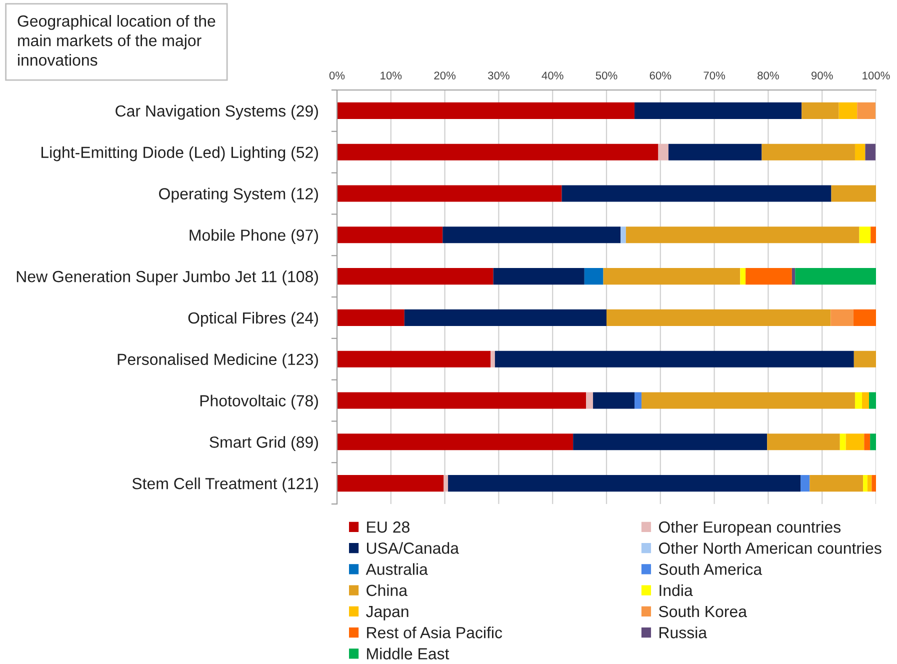 Image resolution: width=897 pixels, height=664 pixels. Describe the element at coordinates (254, 236) in the screenshot. I see `y-tick-label: Mobile Phone (97)` at that location.